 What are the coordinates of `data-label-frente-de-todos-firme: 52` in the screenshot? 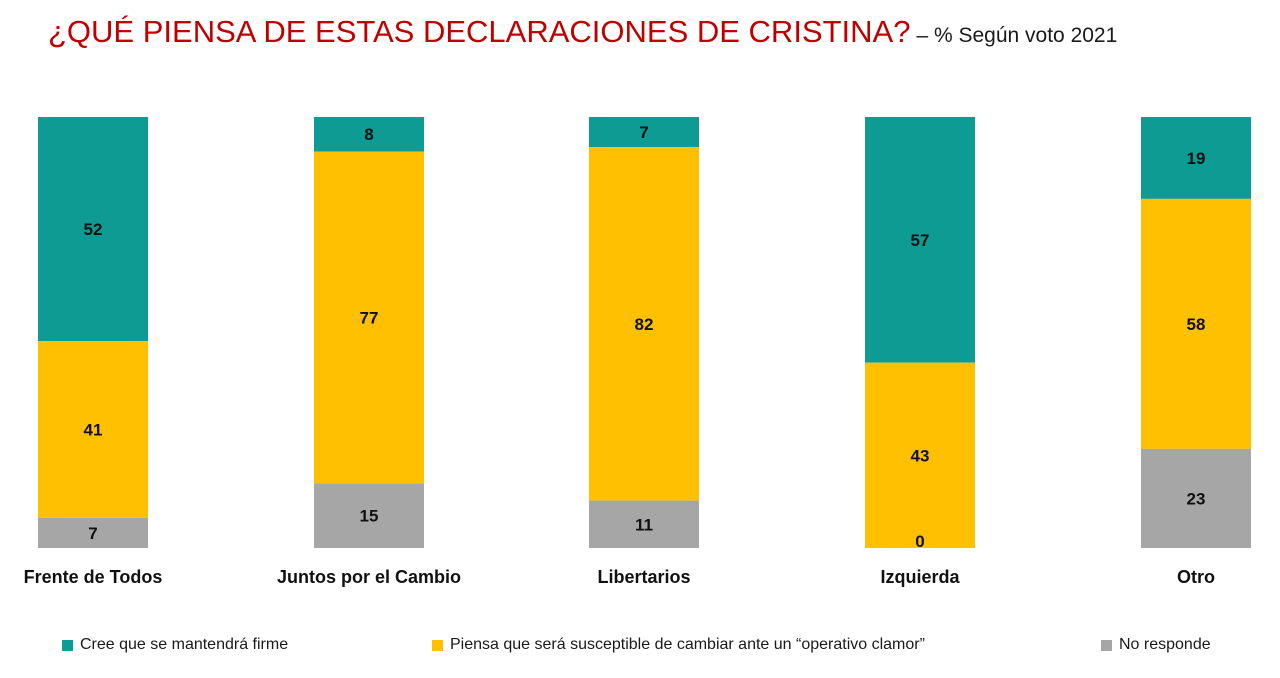 It's located at (93, 229).